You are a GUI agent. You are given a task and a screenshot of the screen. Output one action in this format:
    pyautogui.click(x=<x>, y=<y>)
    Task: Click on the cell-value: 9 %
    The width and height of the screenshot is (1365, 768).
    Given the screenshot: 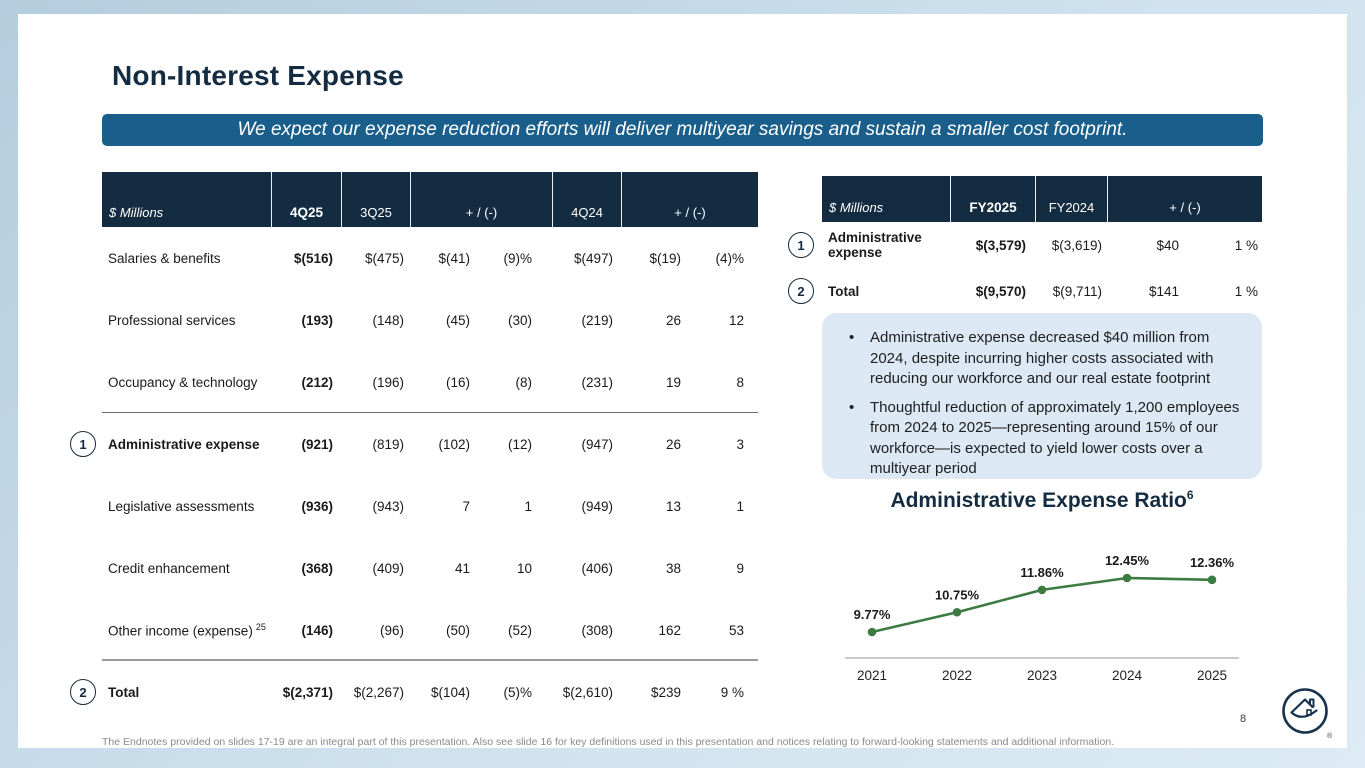 What is the action you would take?
    pyautogui.click(x=732, y=692)
    